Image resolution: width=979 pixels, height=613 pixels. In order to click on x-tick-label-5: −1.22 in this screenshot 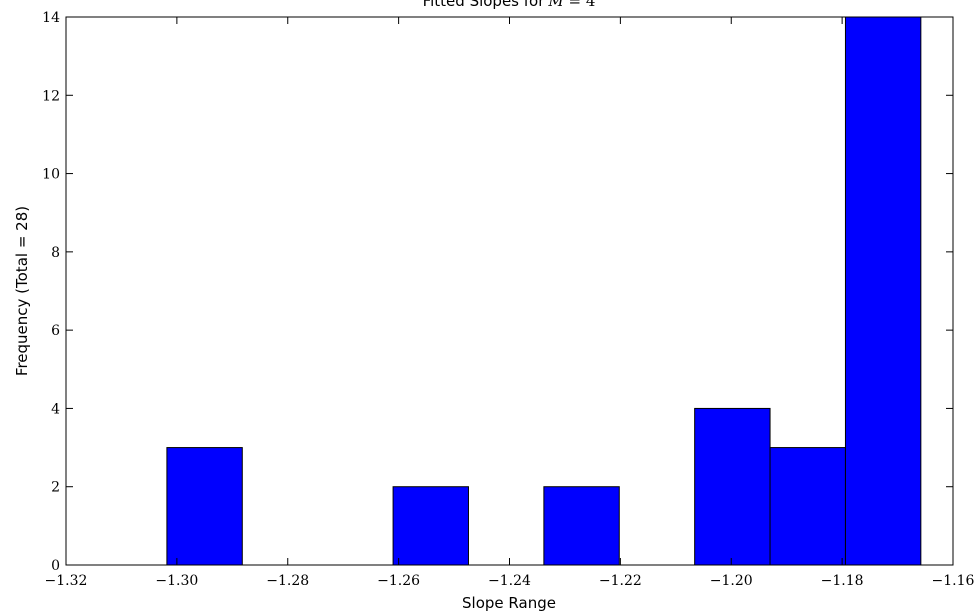, I will do `click(620, 581)`.